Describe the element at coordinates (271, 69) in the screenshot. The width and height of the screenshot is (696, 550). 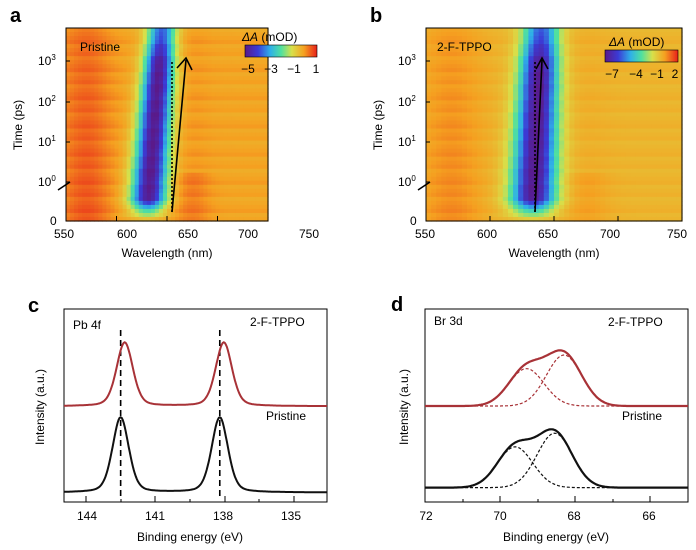
I see `colorbar-a-tick: −3` at that location.